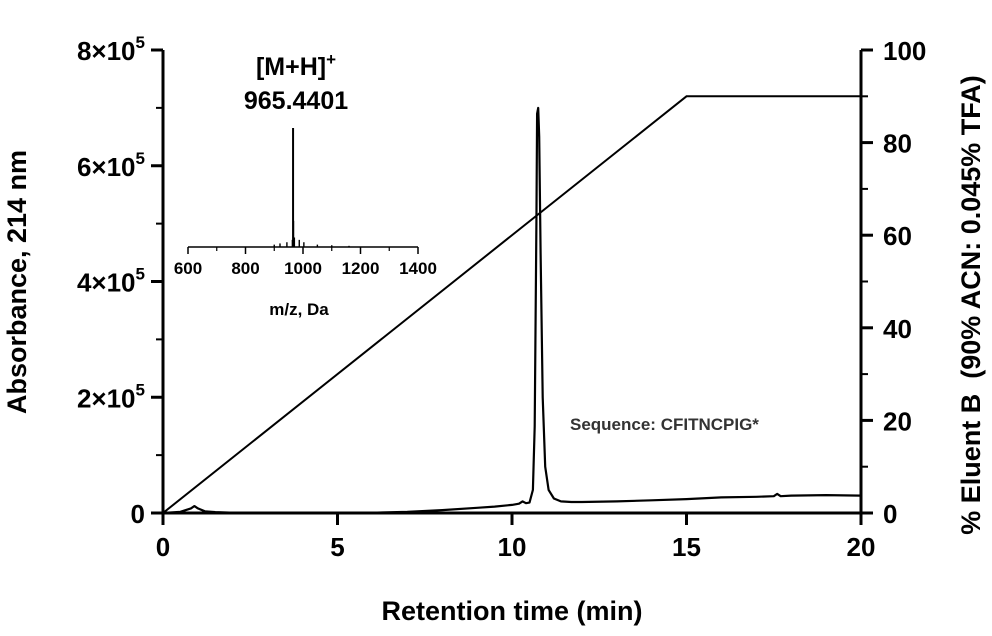 The height and width of the screenshot is (636, 992). I want to click on y-tick-mantissa: 6×10, so click(106, 167).